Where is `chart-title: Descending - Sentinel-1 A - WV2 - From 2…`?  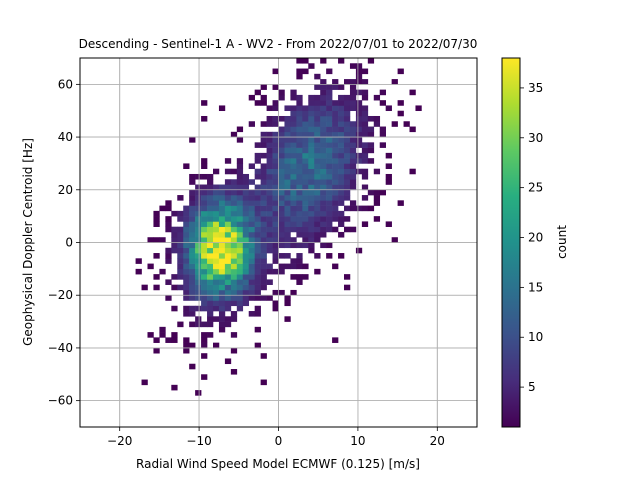
chart-title: Descending - Sentinel-1 A - WV2 - From 2… is located at coordinates (278, 44).